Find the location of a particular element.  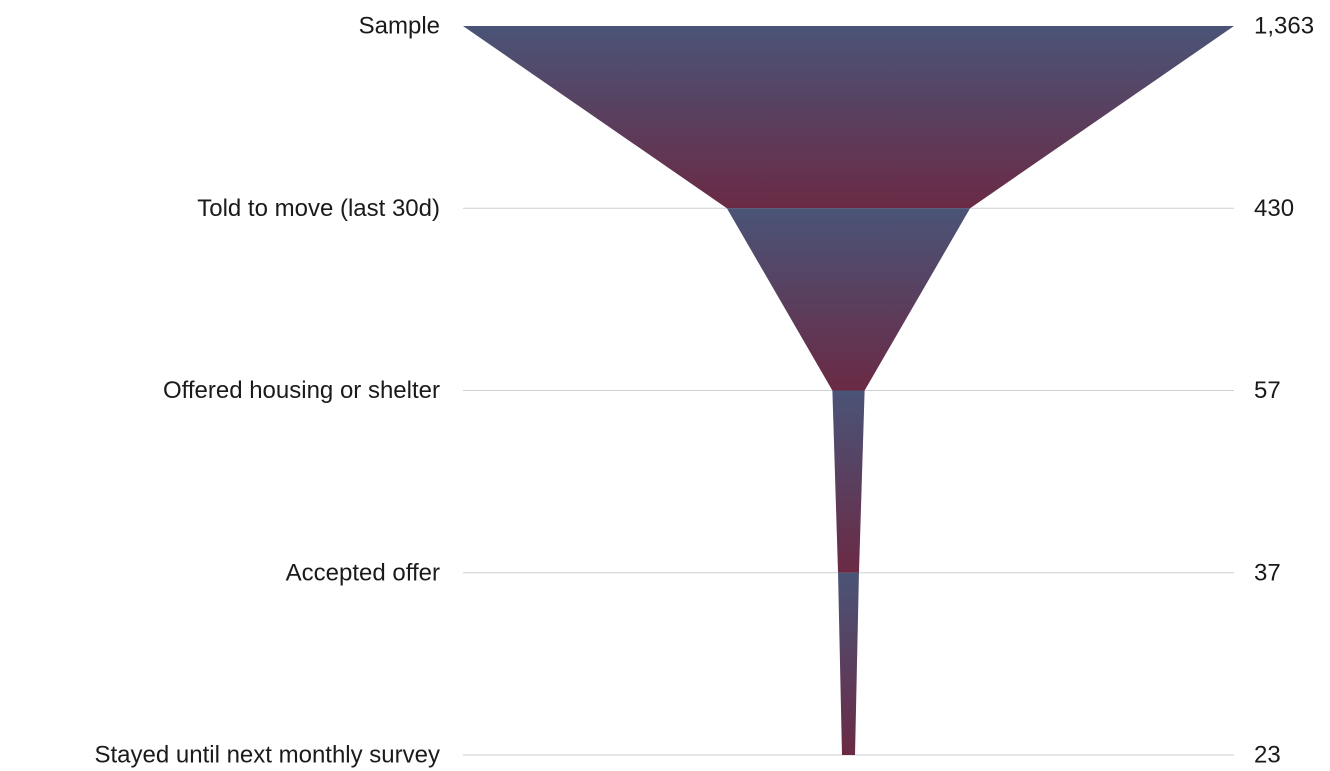

value-label: 57 is located at coordinates (1267, 390).